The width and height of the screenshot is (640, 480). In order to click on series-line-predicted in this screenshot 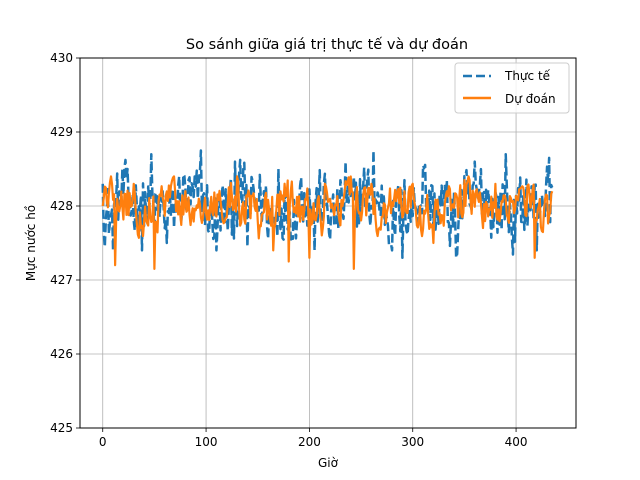, I will do `click(327, 222)`.